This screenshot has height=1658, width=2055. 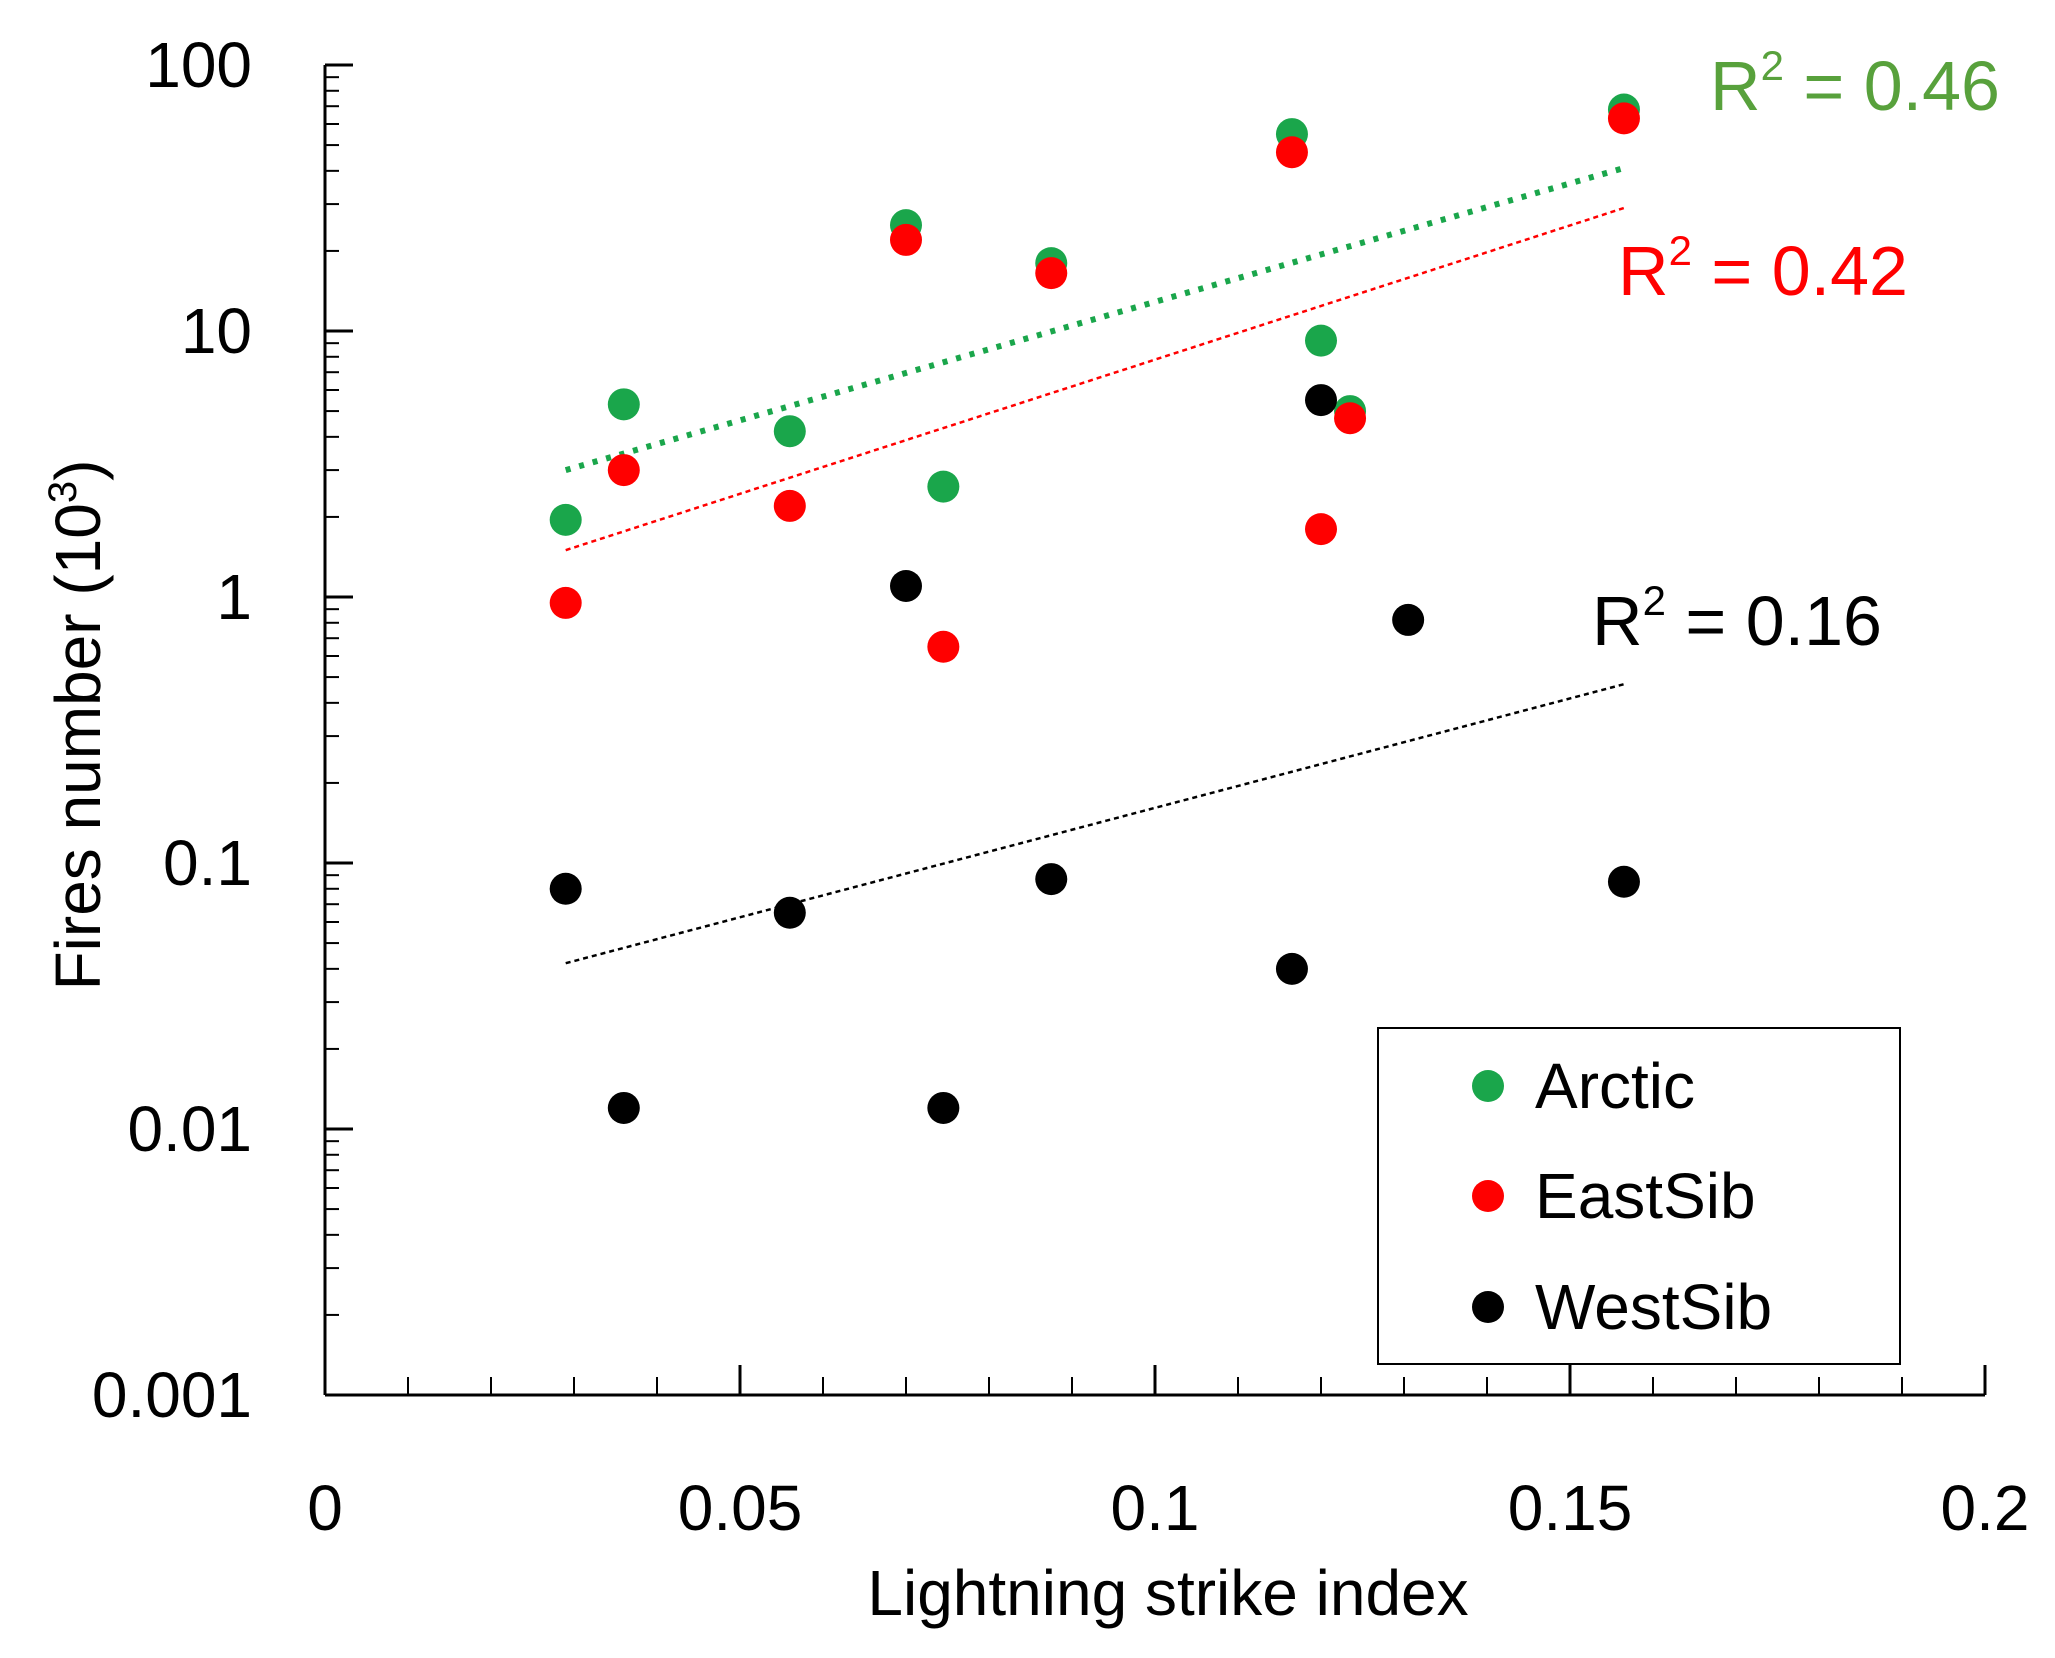 What do you see at coordinates (234, 597) in the screenshot?
I see `y-tick-label: 1` at bounding box center [234, 597].